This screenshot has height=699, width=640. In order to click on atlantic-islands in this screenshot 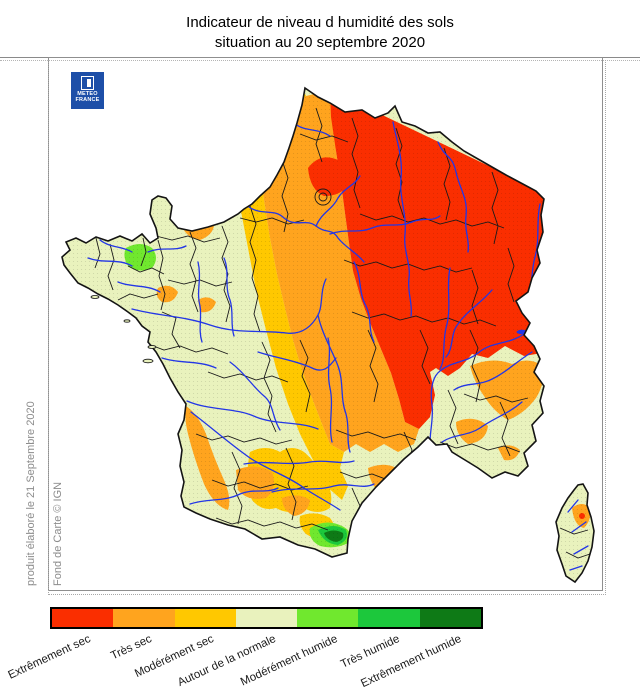, I will do `click(123, 329)`.